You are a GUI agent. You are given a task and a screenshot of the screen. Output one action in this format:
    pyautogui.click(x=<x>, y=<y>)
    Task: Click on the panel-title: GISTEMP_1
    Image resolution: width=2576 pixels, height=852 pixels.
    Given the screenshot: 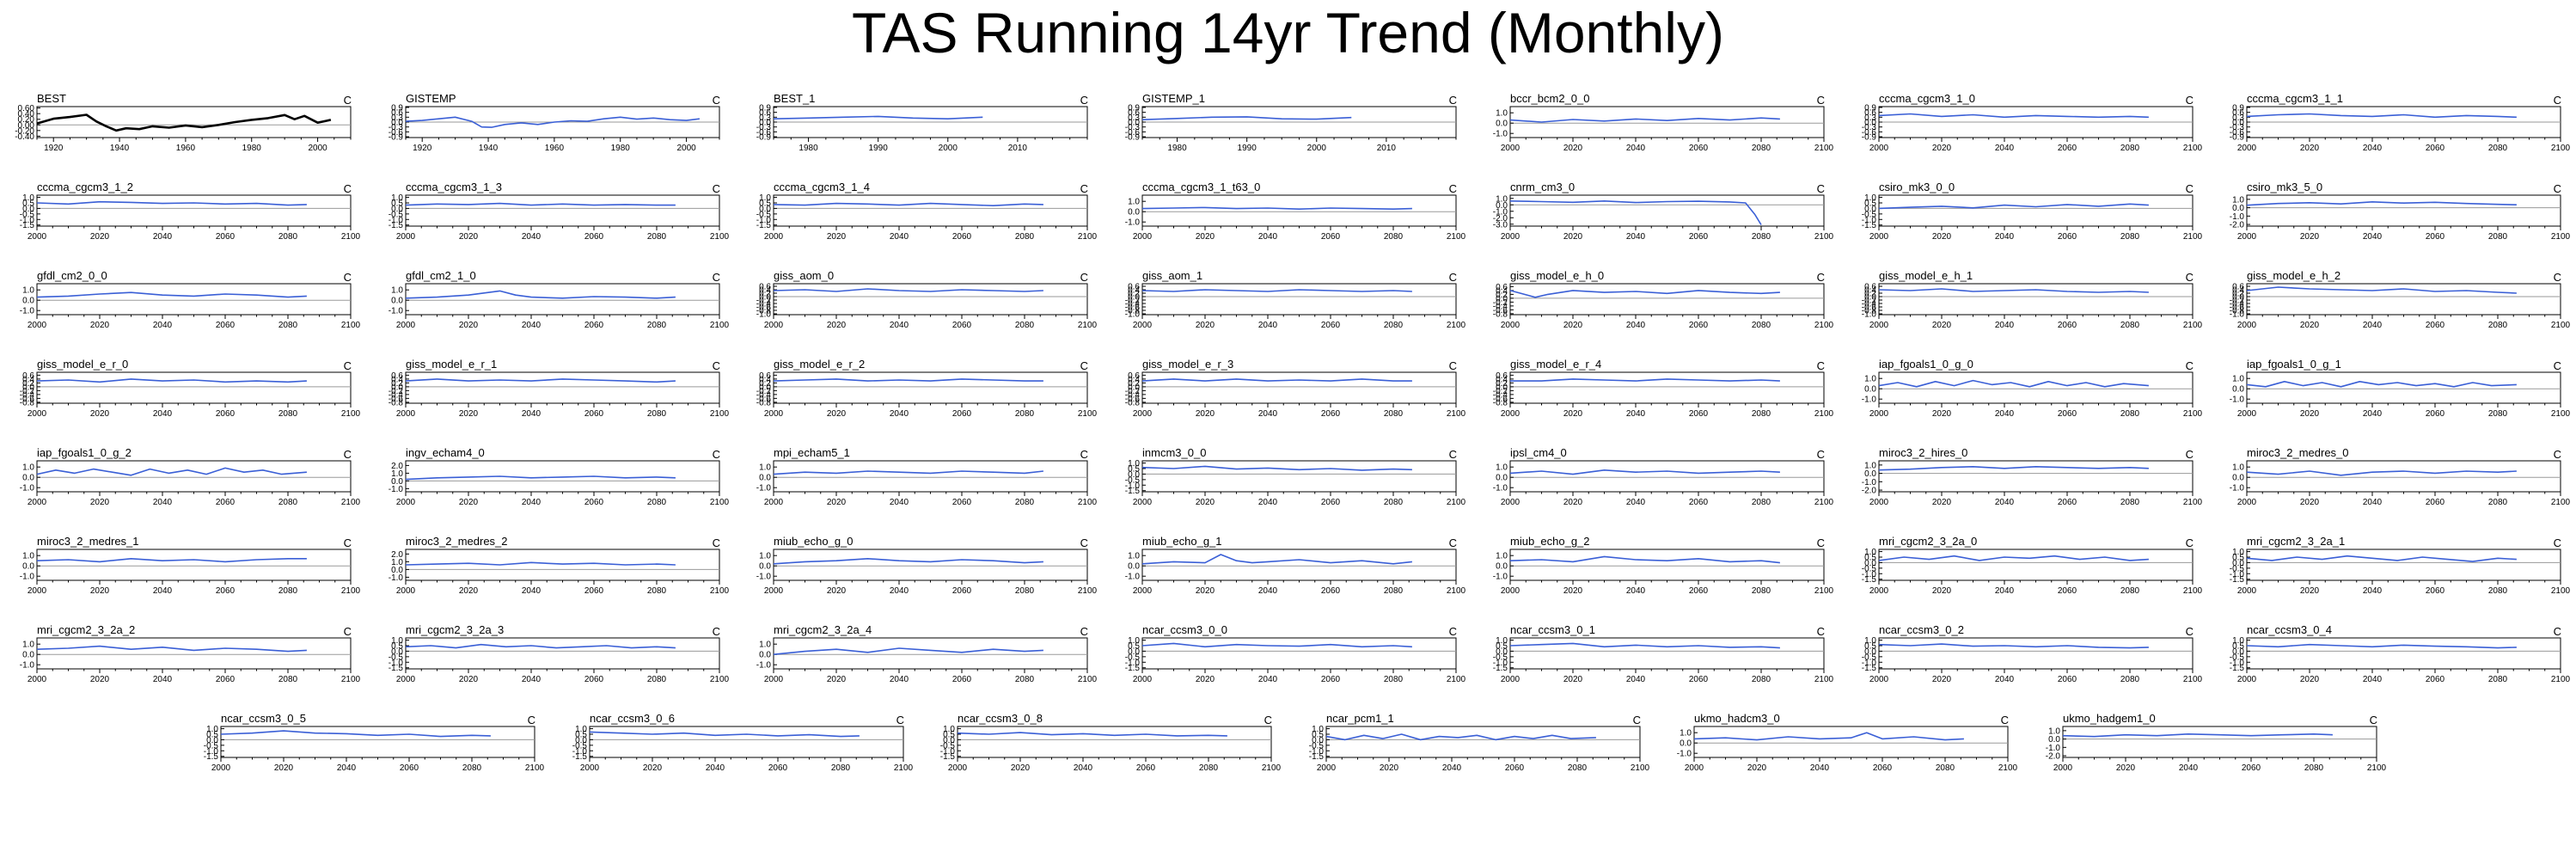 What is the action you would take?
    pyautogui.click(x=1173, y=98)
    